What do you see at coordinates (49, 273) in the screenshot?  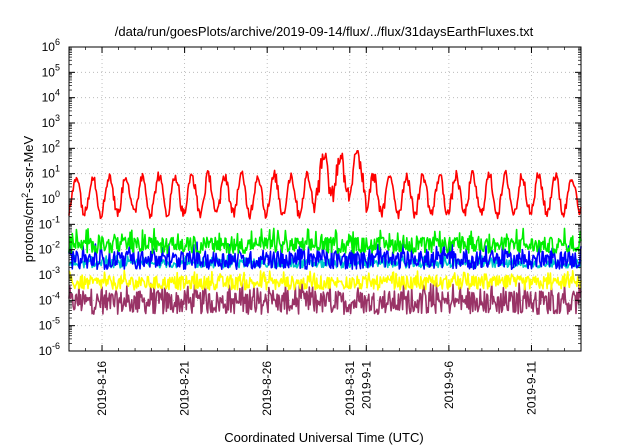 I see `y-tick-label: 10⁻³` at bounding box center [49, 273].